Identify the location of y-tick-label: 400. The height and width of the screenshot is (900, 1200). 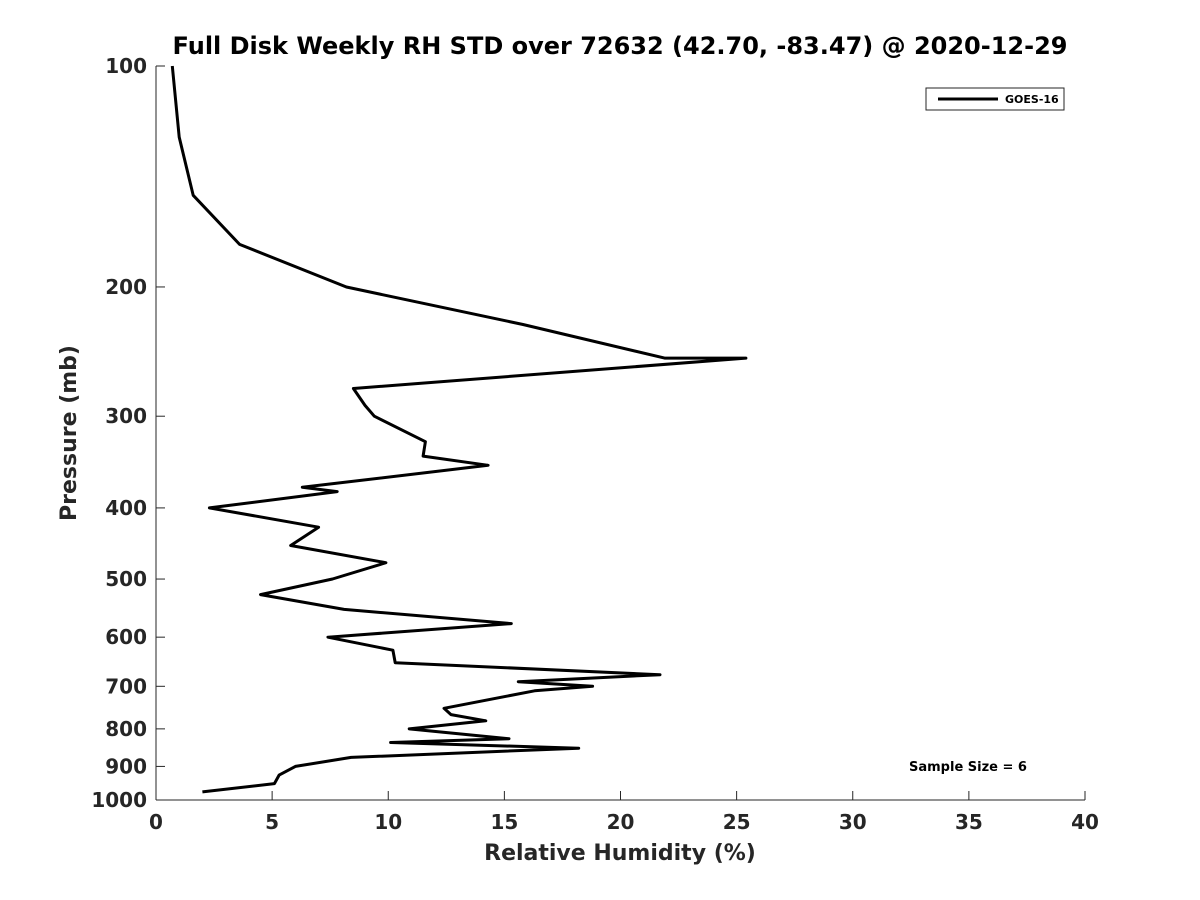
(126, 508).